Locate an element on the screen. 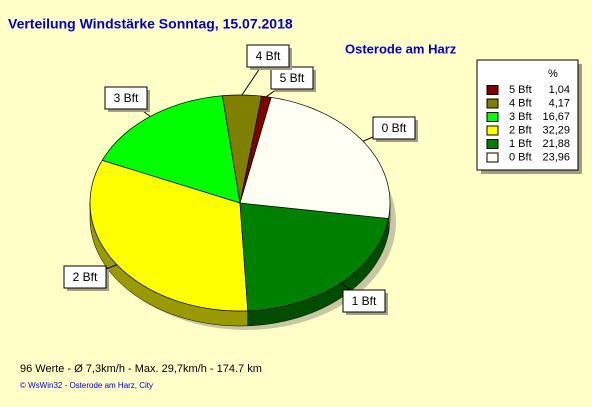 This screenshot has height=407, width=592. legend-label: 1 Bft is located at coordinates (520, 144).